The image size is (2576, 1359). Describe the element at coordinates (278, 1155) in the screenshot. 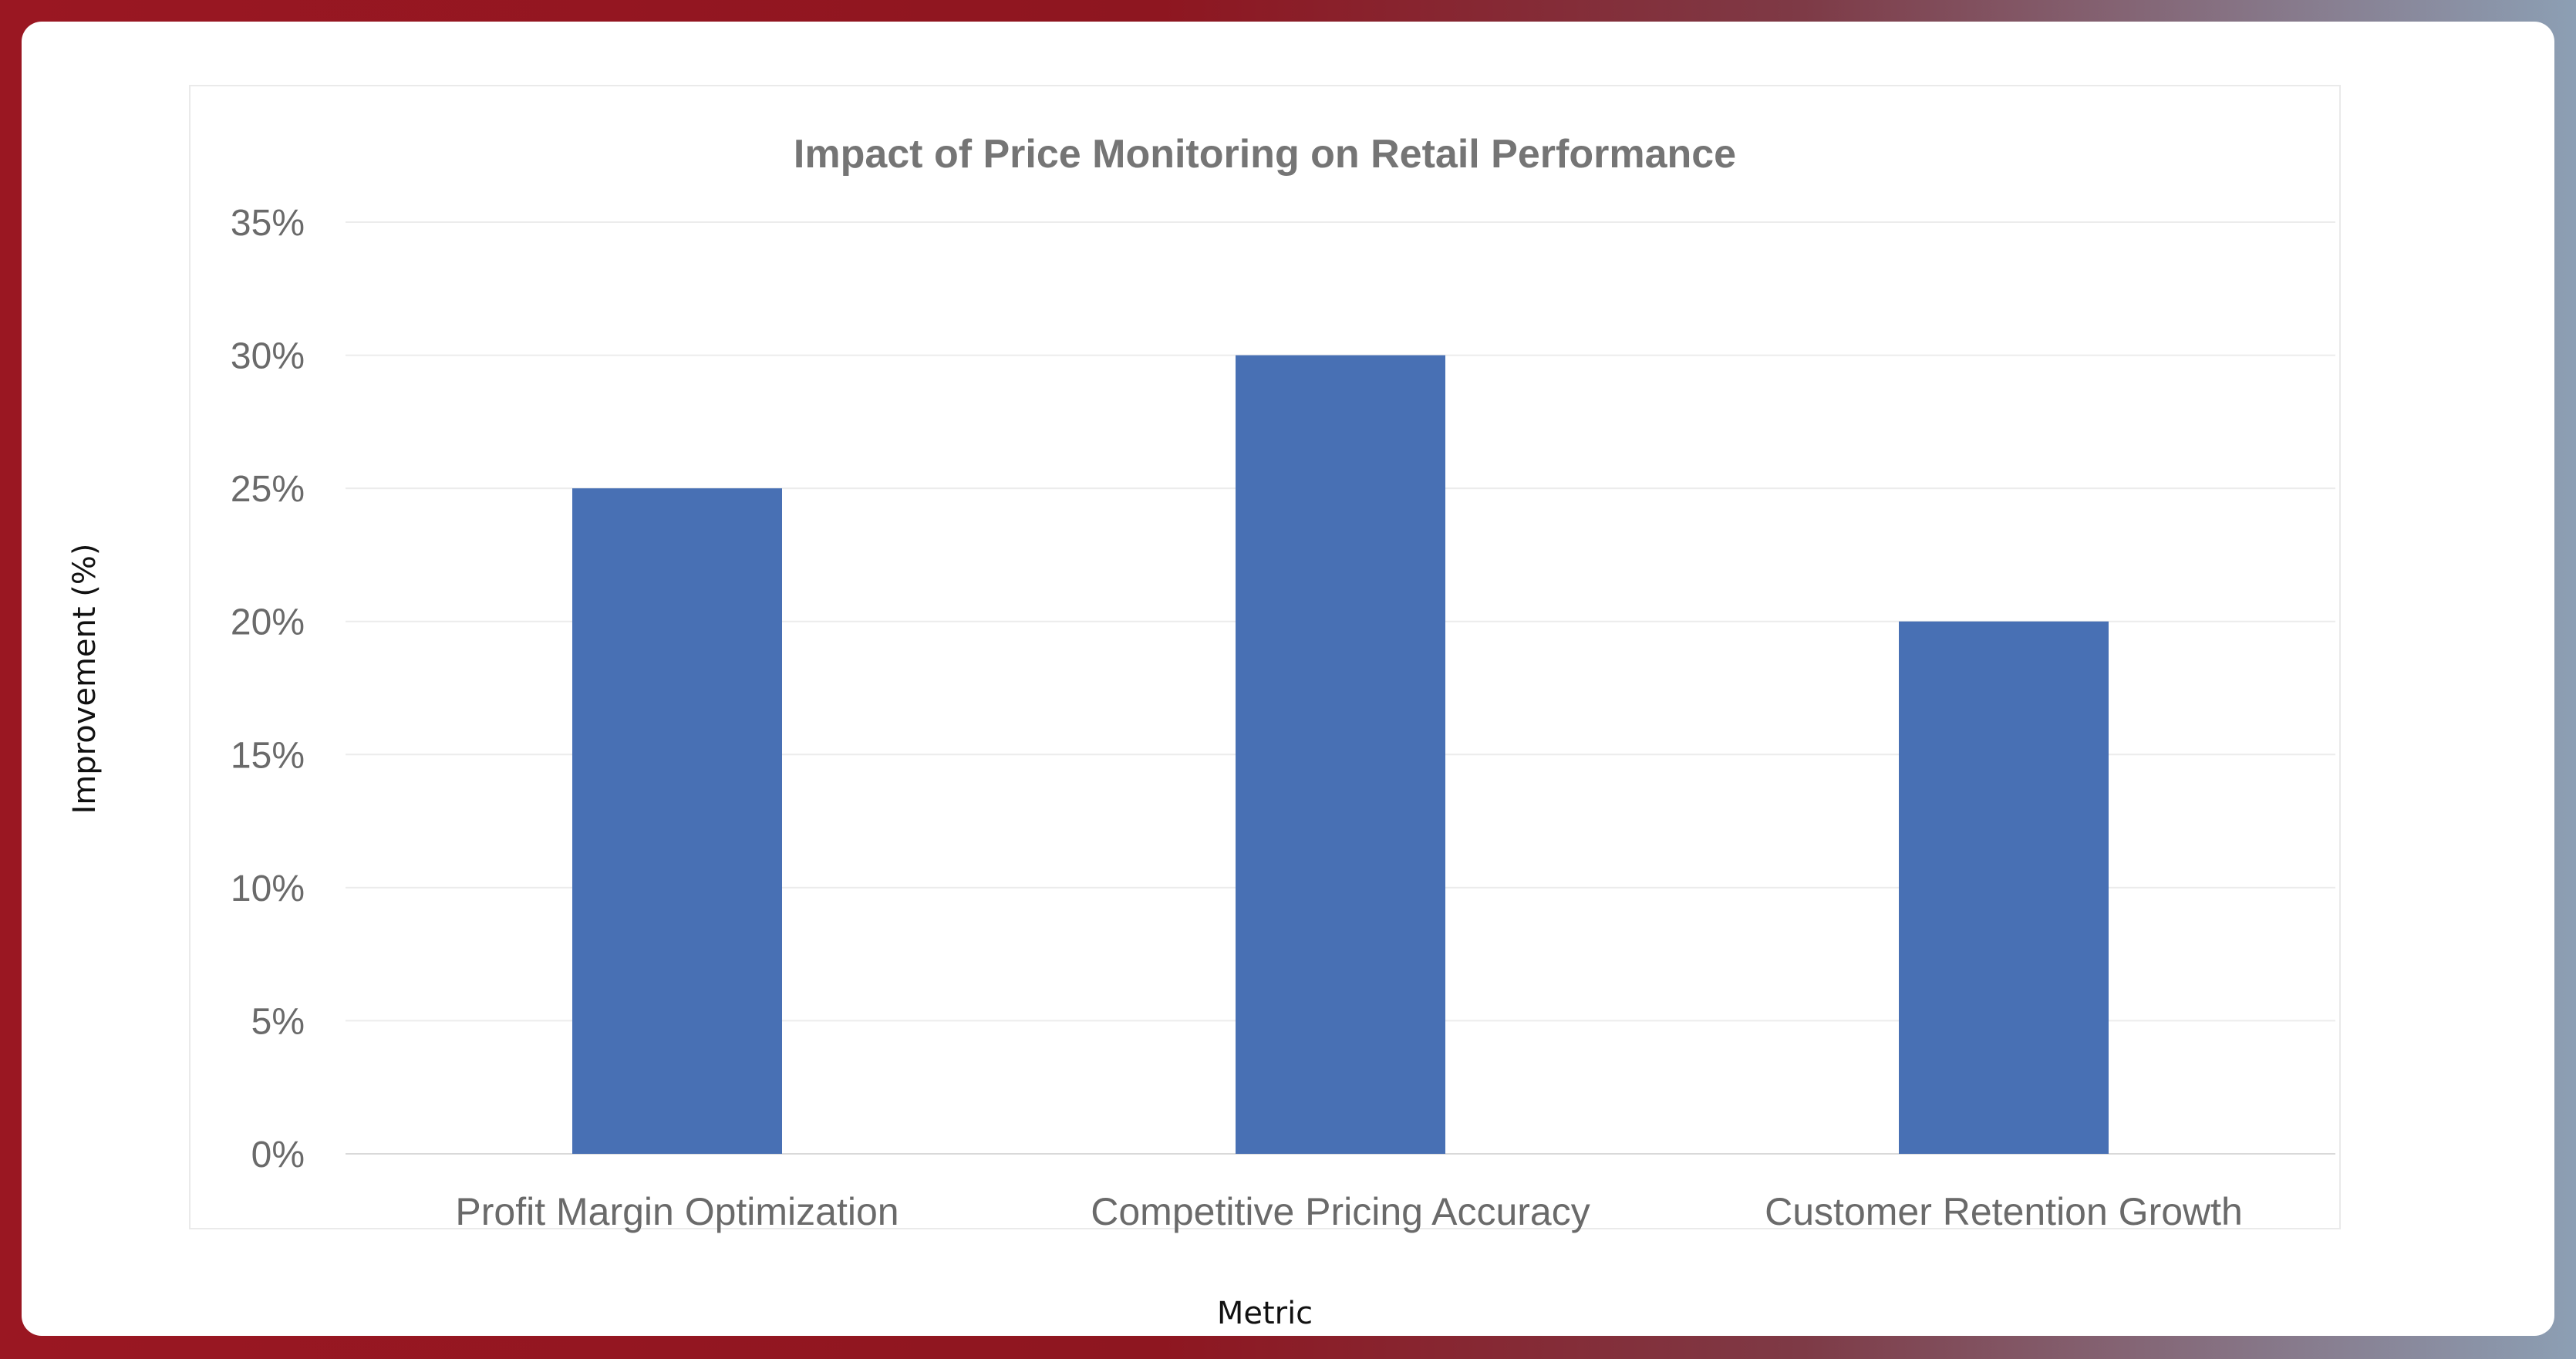

I see `y-tick-label: 0%` at that location.